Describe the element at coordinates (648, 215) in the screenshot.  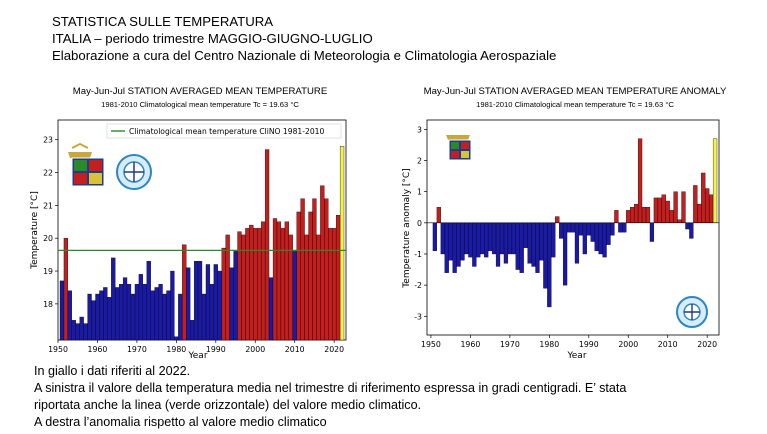
I see `bar-2005` at that location.